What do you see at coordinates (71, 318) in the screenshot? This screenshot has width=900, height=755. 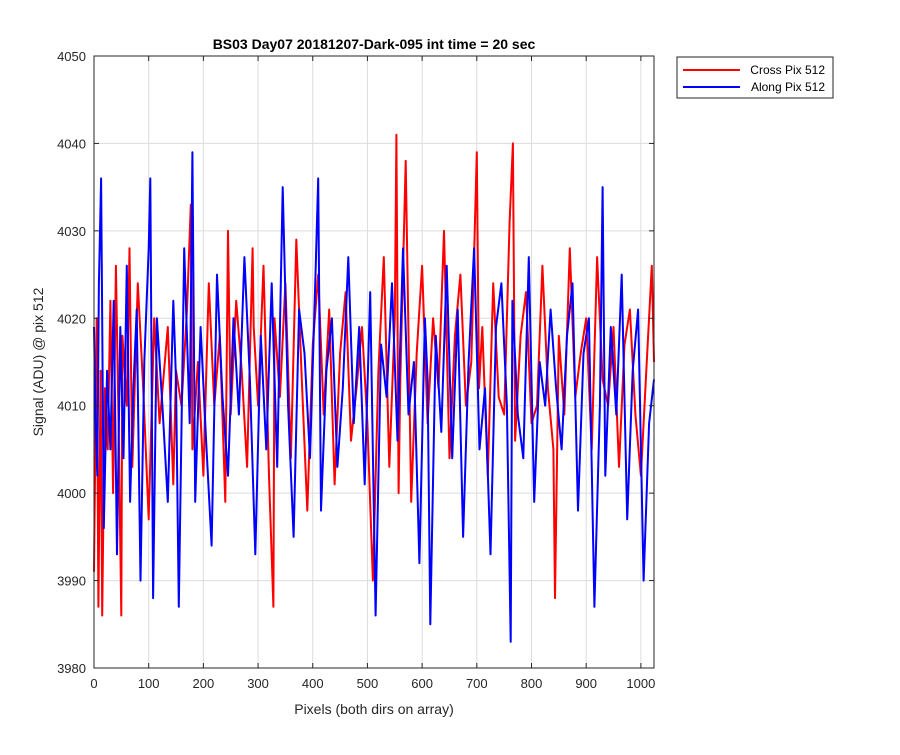 I see `y-tick-label: 4020` at bounding box center [71, 318].